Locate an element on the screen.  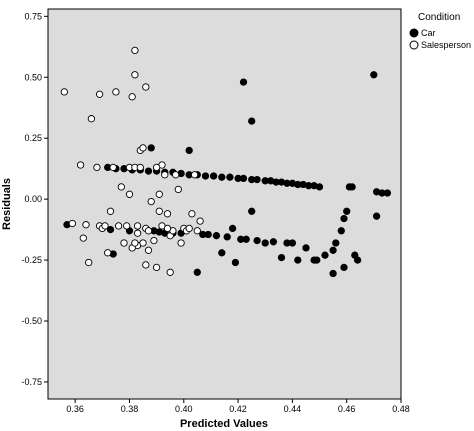
y-tick-label: -0.50 is located at coordinates (31, 321).